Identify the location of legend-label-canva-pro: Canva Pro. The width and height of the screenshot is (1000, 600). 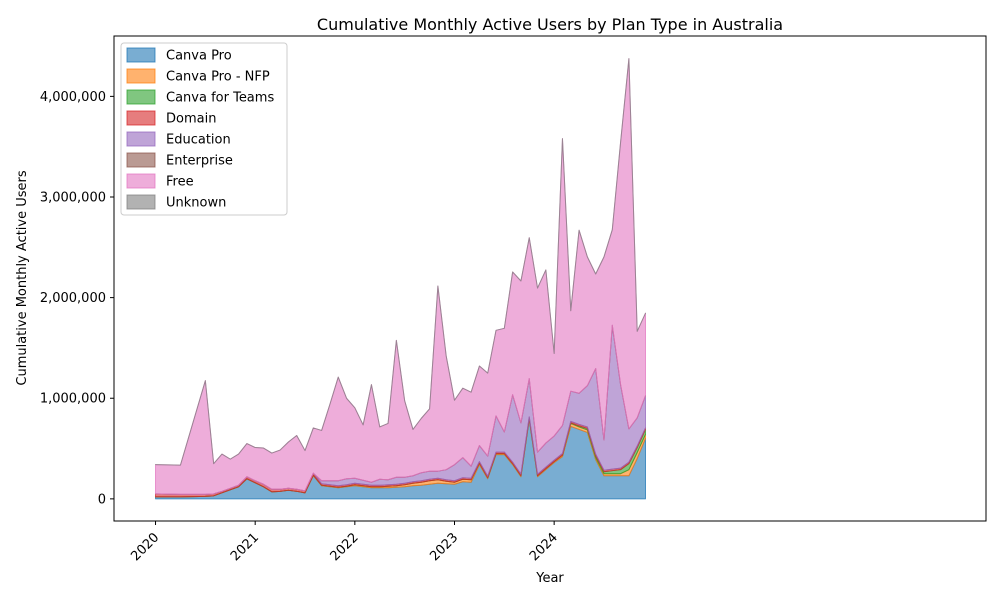
(199, 56).